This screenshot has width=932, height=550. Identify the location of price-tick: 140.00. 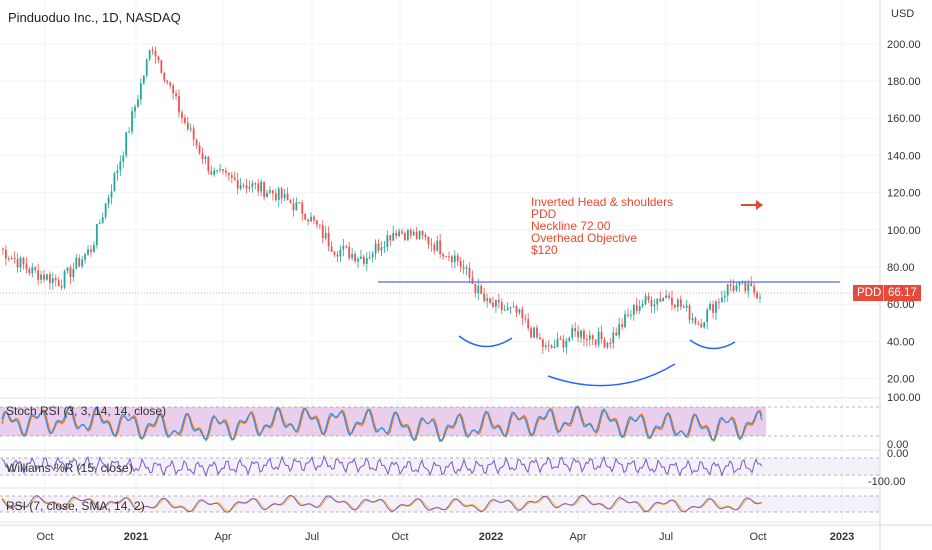
(904, 156).